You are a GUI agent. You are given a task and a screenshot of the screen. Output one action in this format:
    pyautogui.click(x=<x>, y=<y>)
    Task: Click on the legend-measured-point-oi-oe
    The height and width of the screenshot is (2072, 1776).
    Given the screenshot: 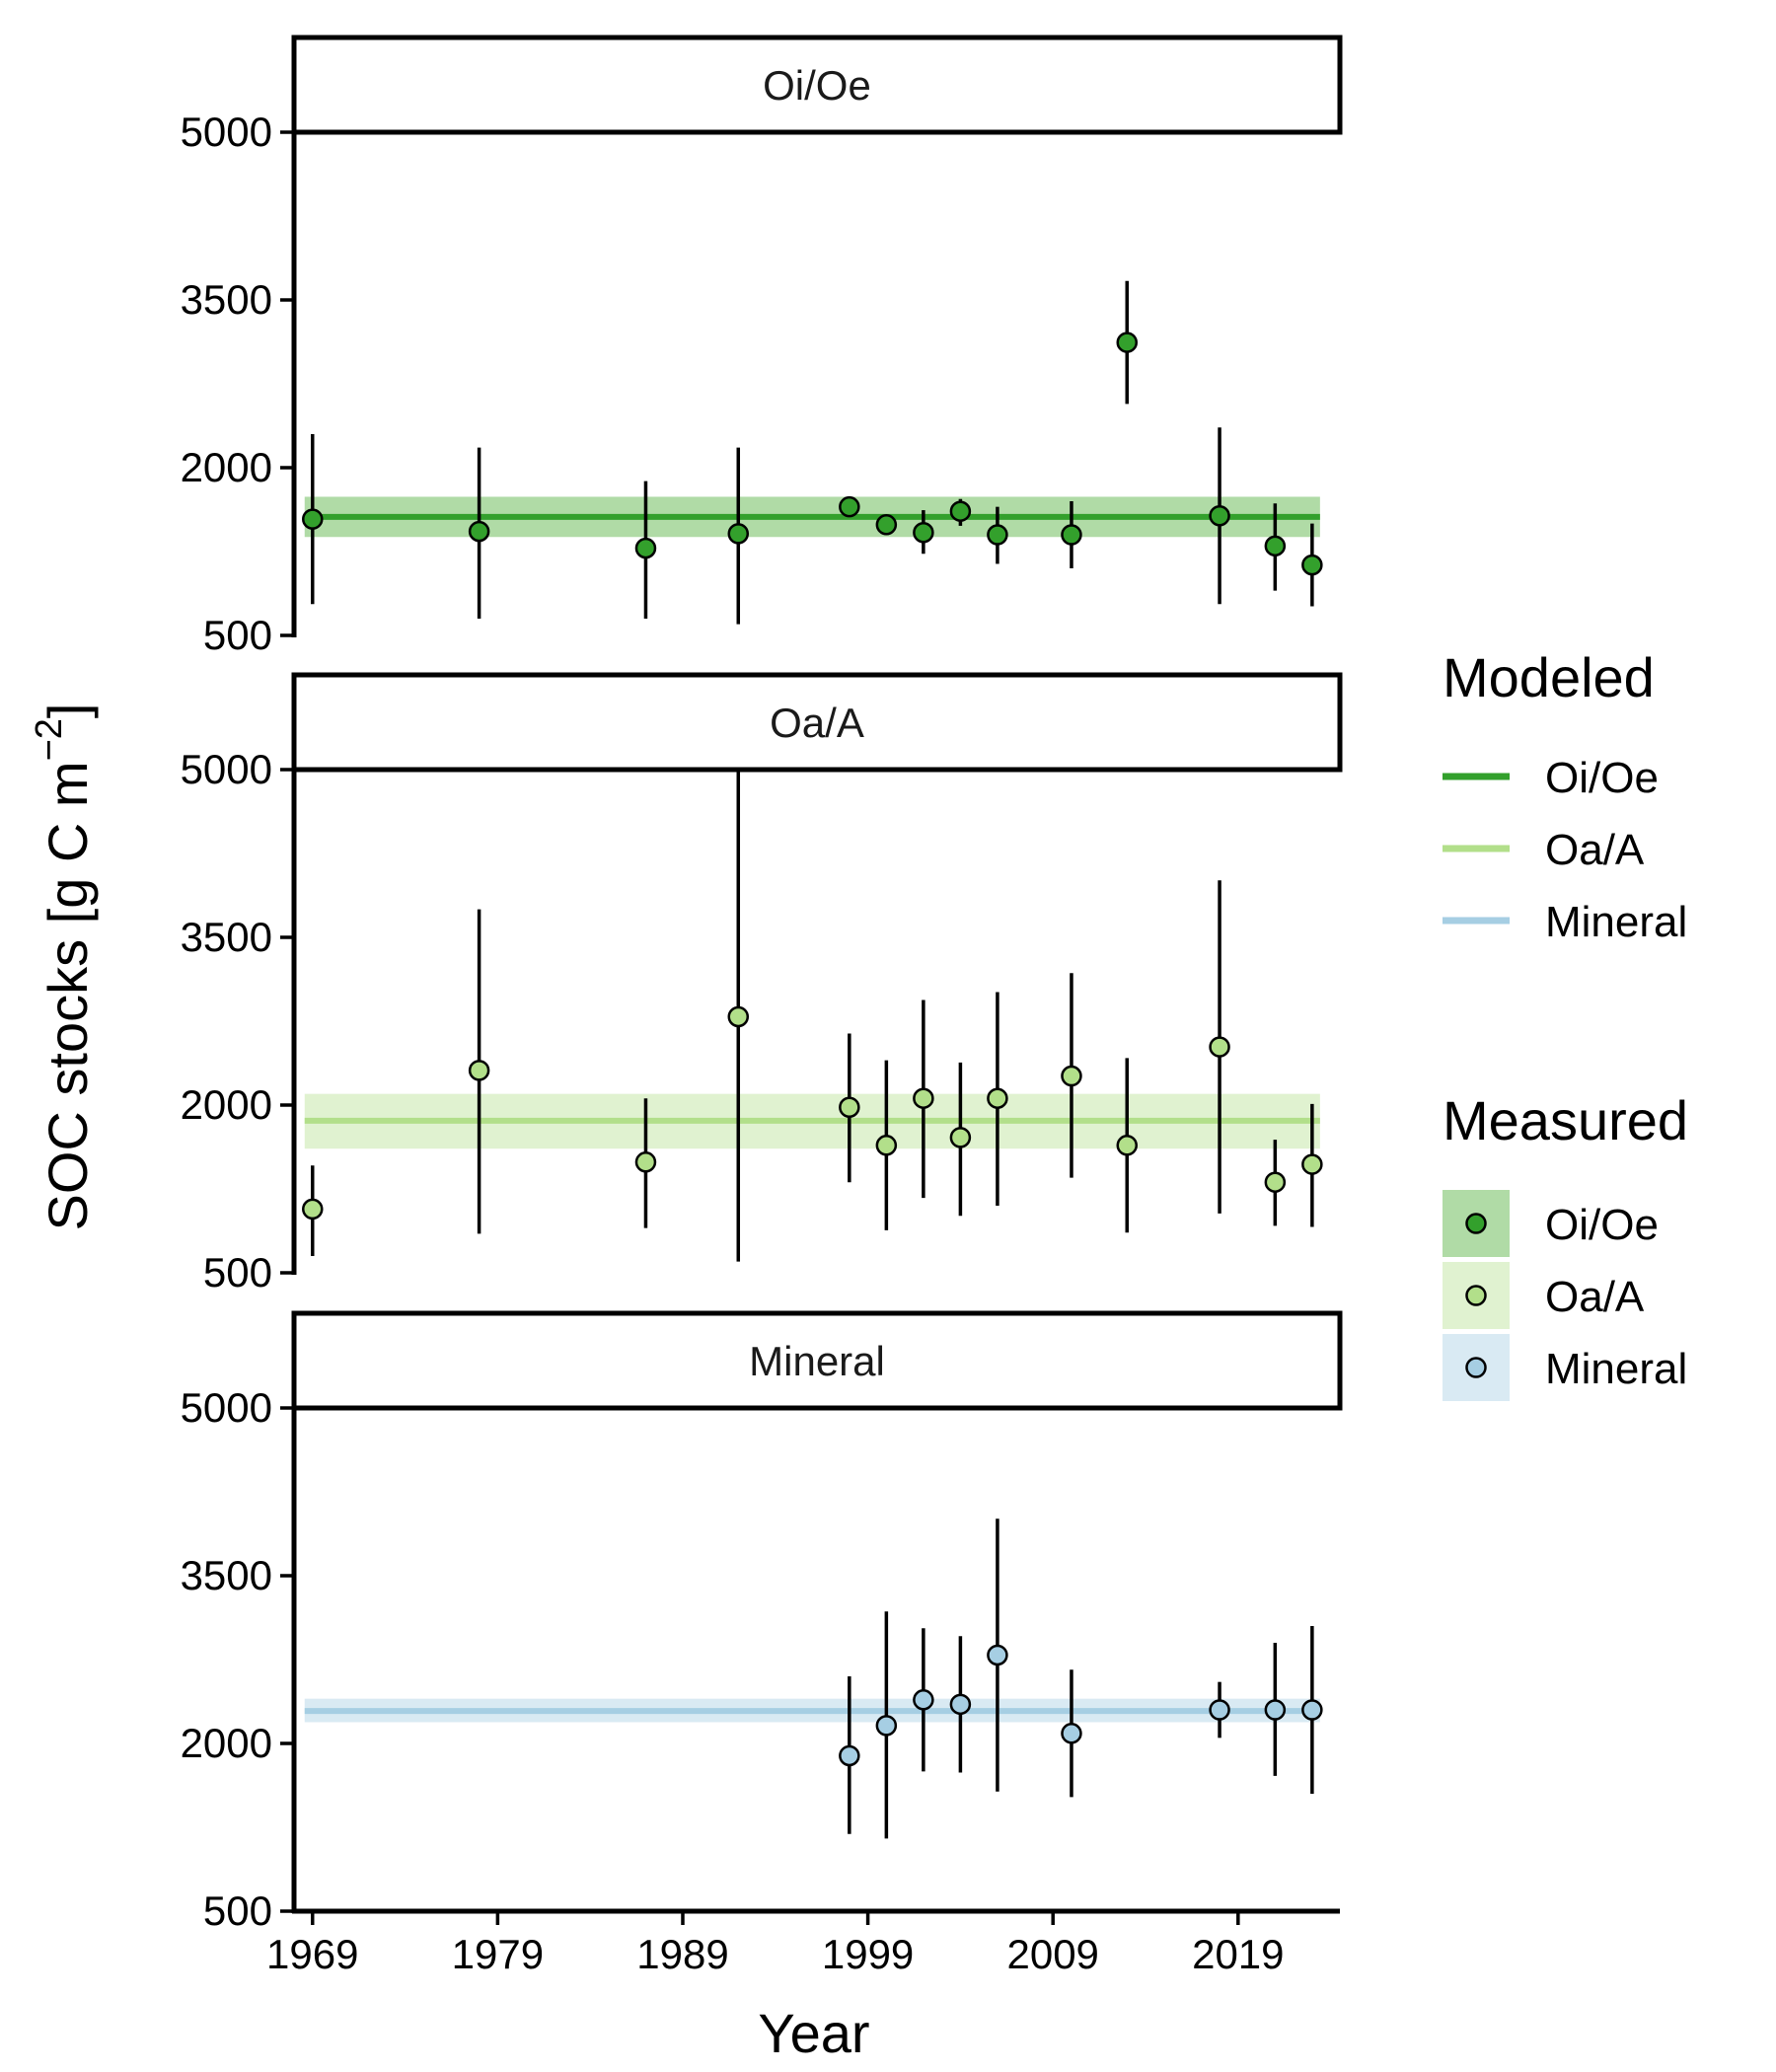 What is the action you would take?
    pyautogui.click(x=1476, y=1224)
    